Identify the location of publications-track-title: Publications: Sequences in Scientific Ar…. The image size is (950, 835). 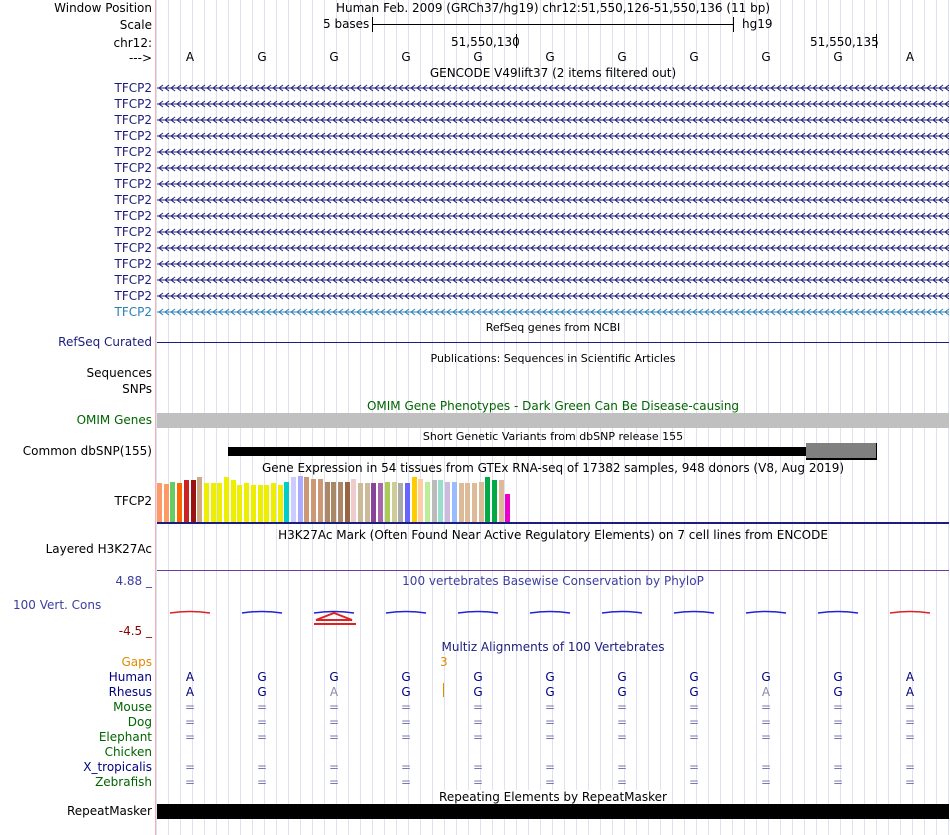
(553, 358).